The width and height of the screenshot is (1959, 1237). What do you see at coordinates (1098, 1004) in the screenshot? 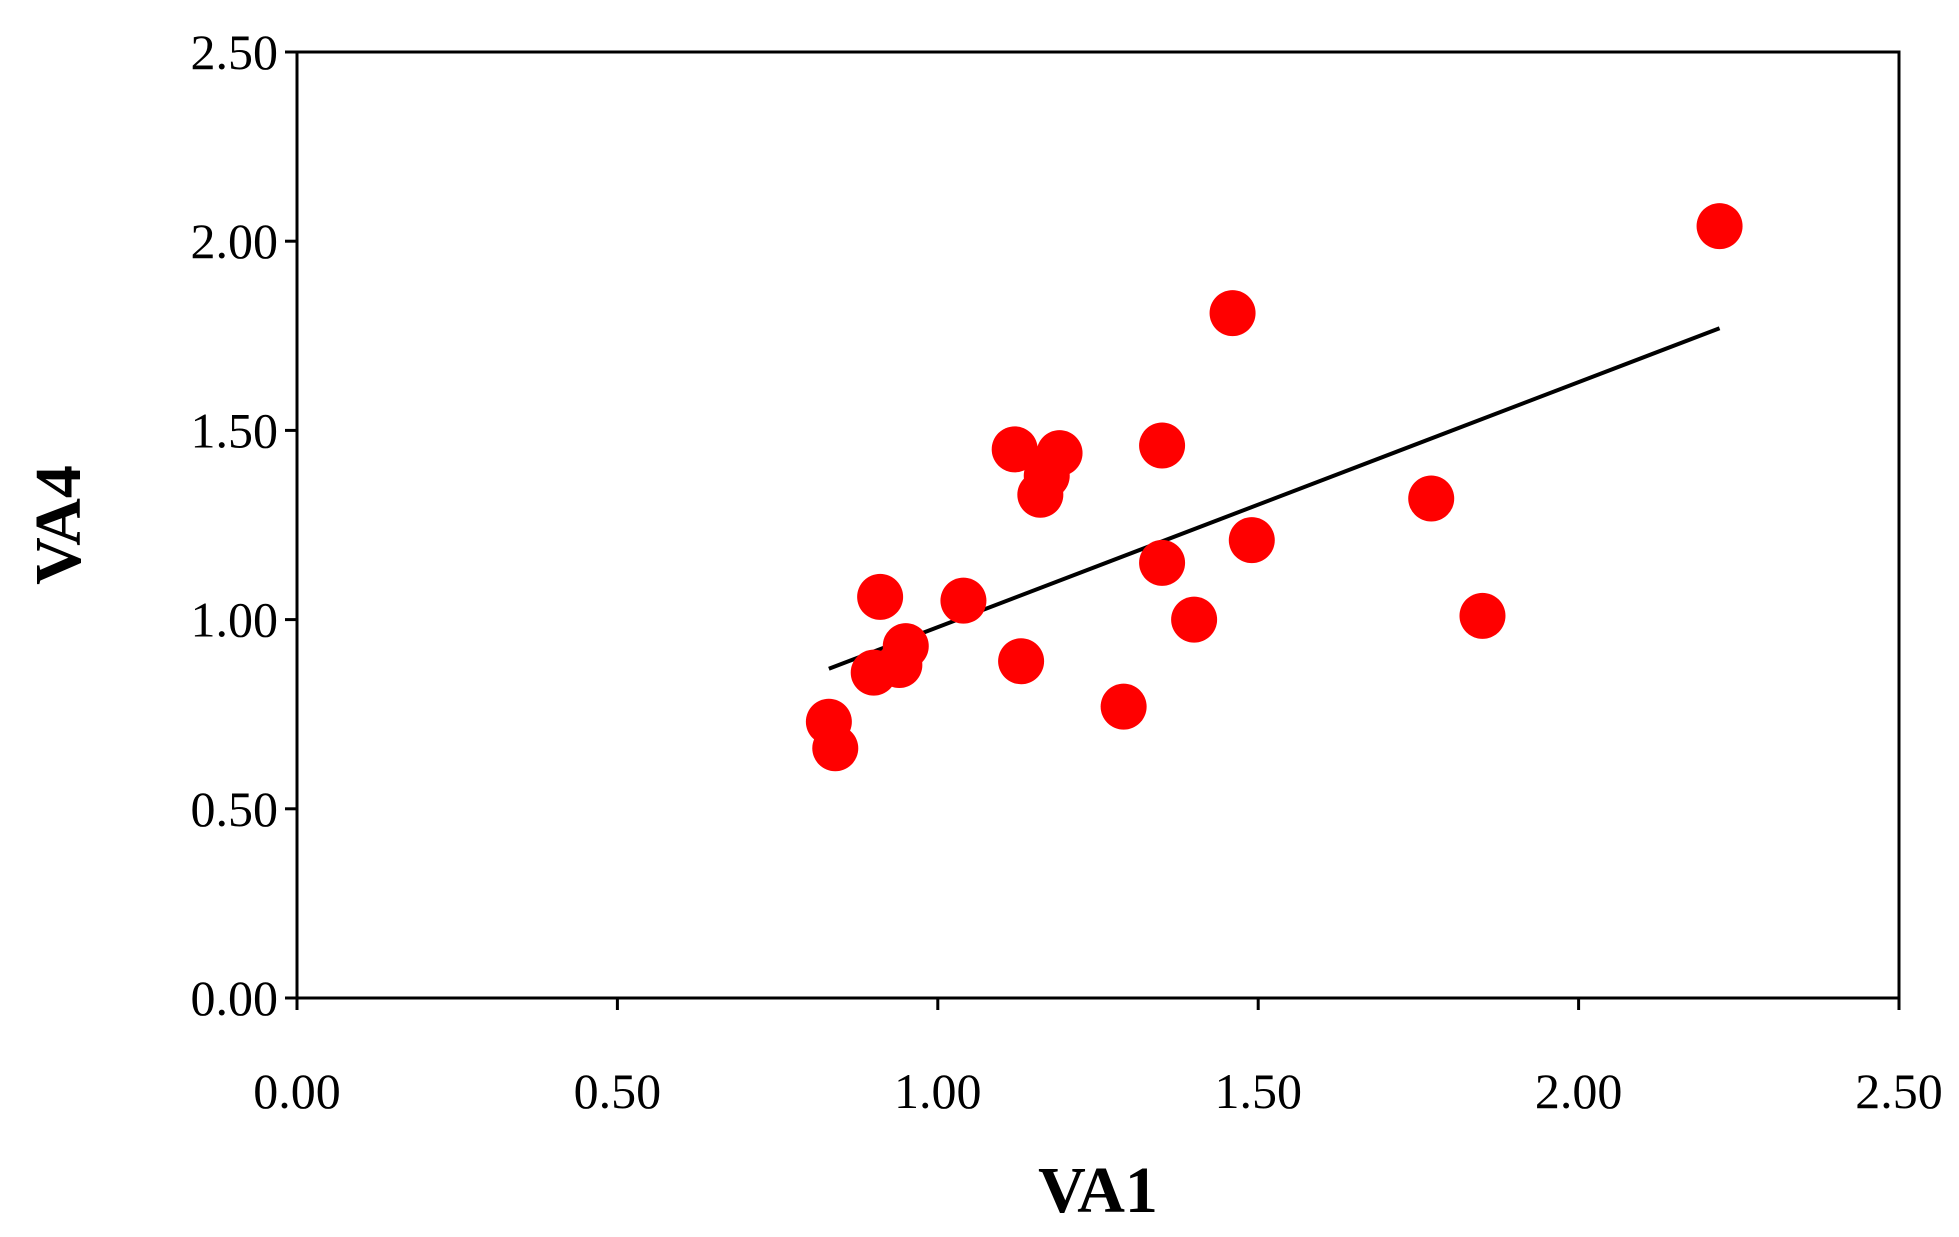
I see `x-axis-ticks` at bounding box center [1098, 1004].